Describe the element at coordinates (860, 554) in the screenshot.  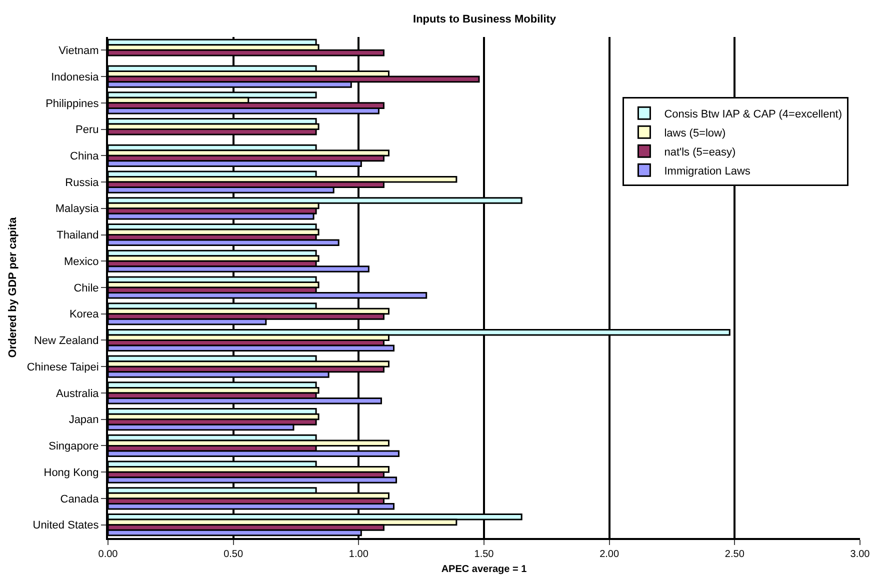
I see `x-tick-label: 3.00` at that location.